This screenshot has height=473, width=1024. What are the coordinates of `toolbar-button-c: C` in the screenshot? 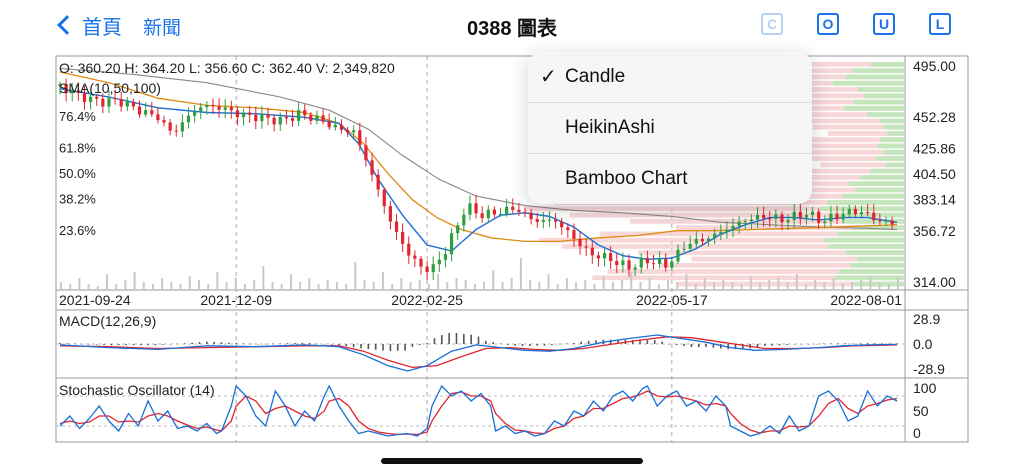 It's located at (772, 24).